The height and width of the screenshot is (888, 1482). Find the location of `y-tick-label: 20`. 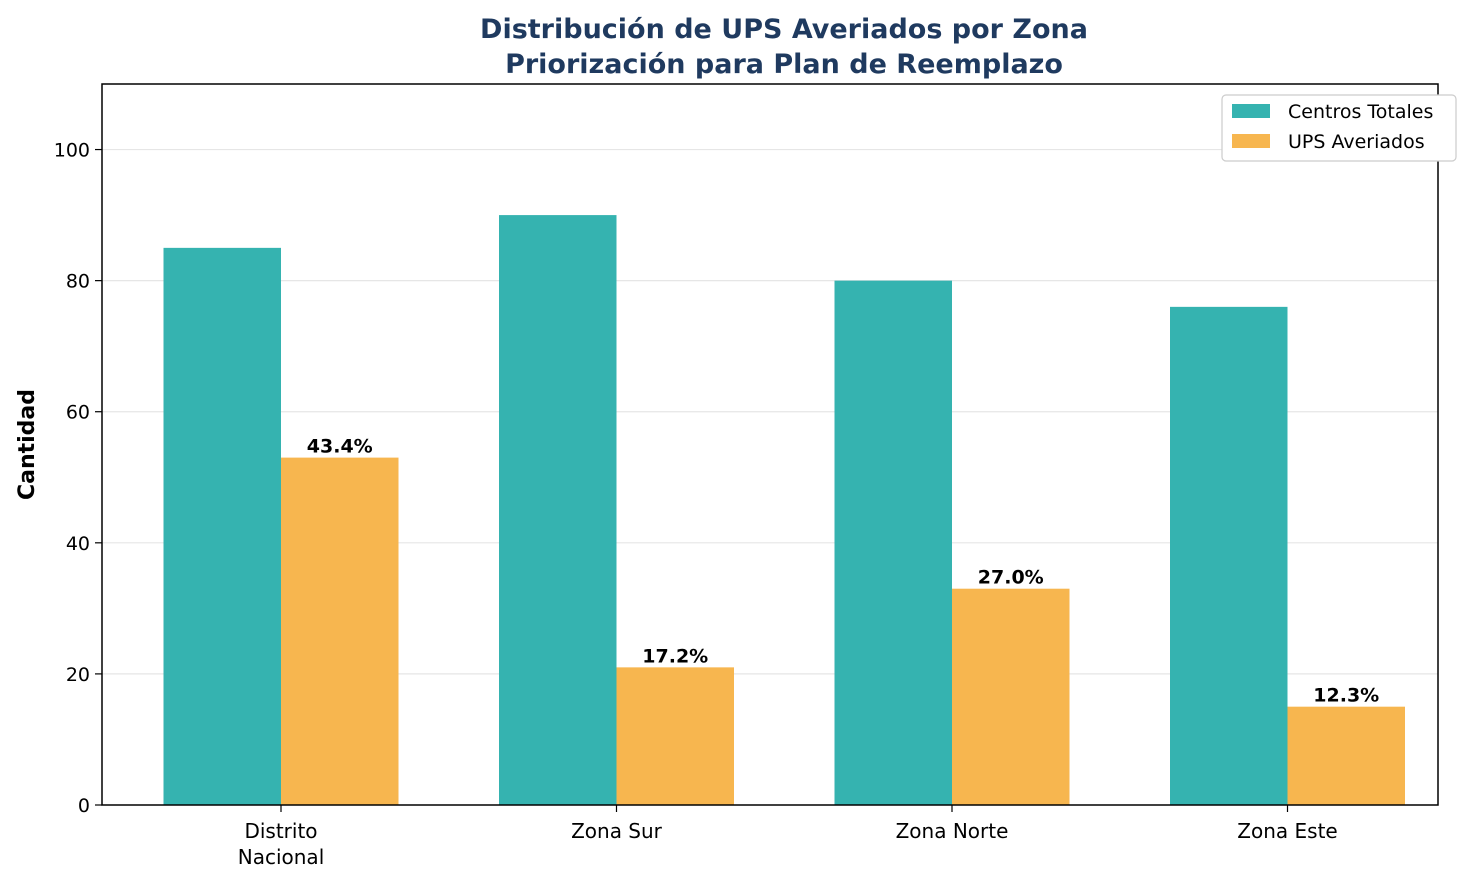

y-tick-label: 20 is located at coordinates (78, 675).